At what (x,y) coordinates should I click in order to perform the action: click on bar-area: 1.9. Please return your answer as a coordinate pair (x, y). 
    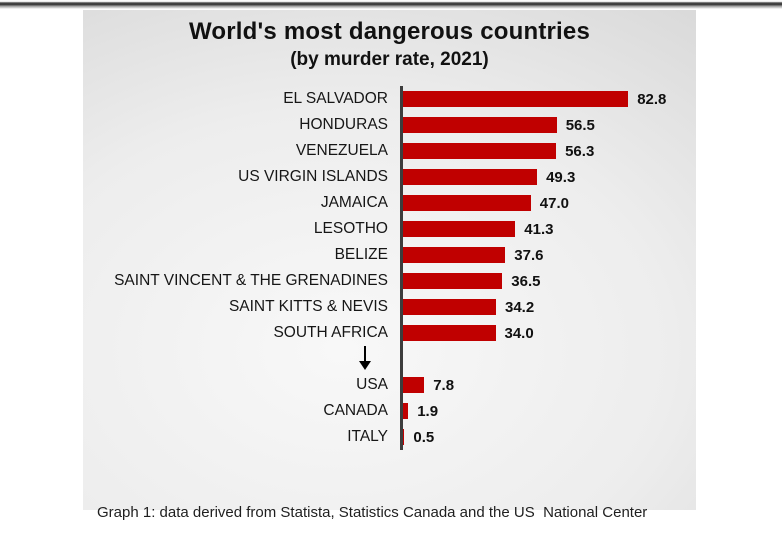
    Looking at the image, I should click on (545, 411).